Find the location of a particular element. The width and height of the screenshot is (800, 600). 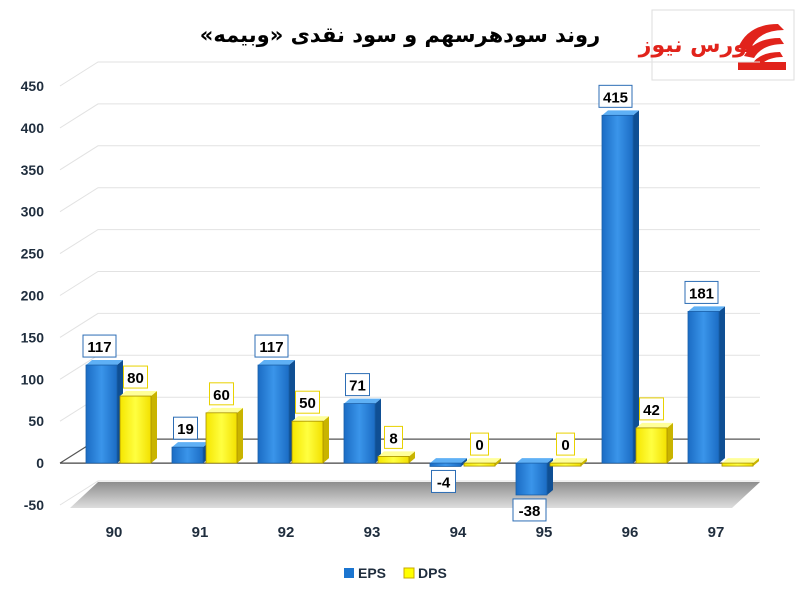

y-tick-label: 200 is located at coordinates (33, 296).